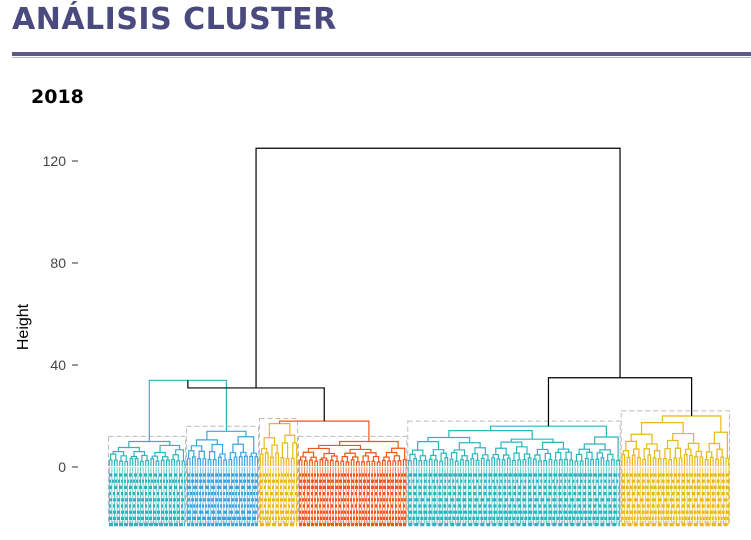 The height and width of the screenshot is (540, 751). Describe the element at coordinates (57, 97) in the screenshot. I see `chart-year-label: 2018` at that location.